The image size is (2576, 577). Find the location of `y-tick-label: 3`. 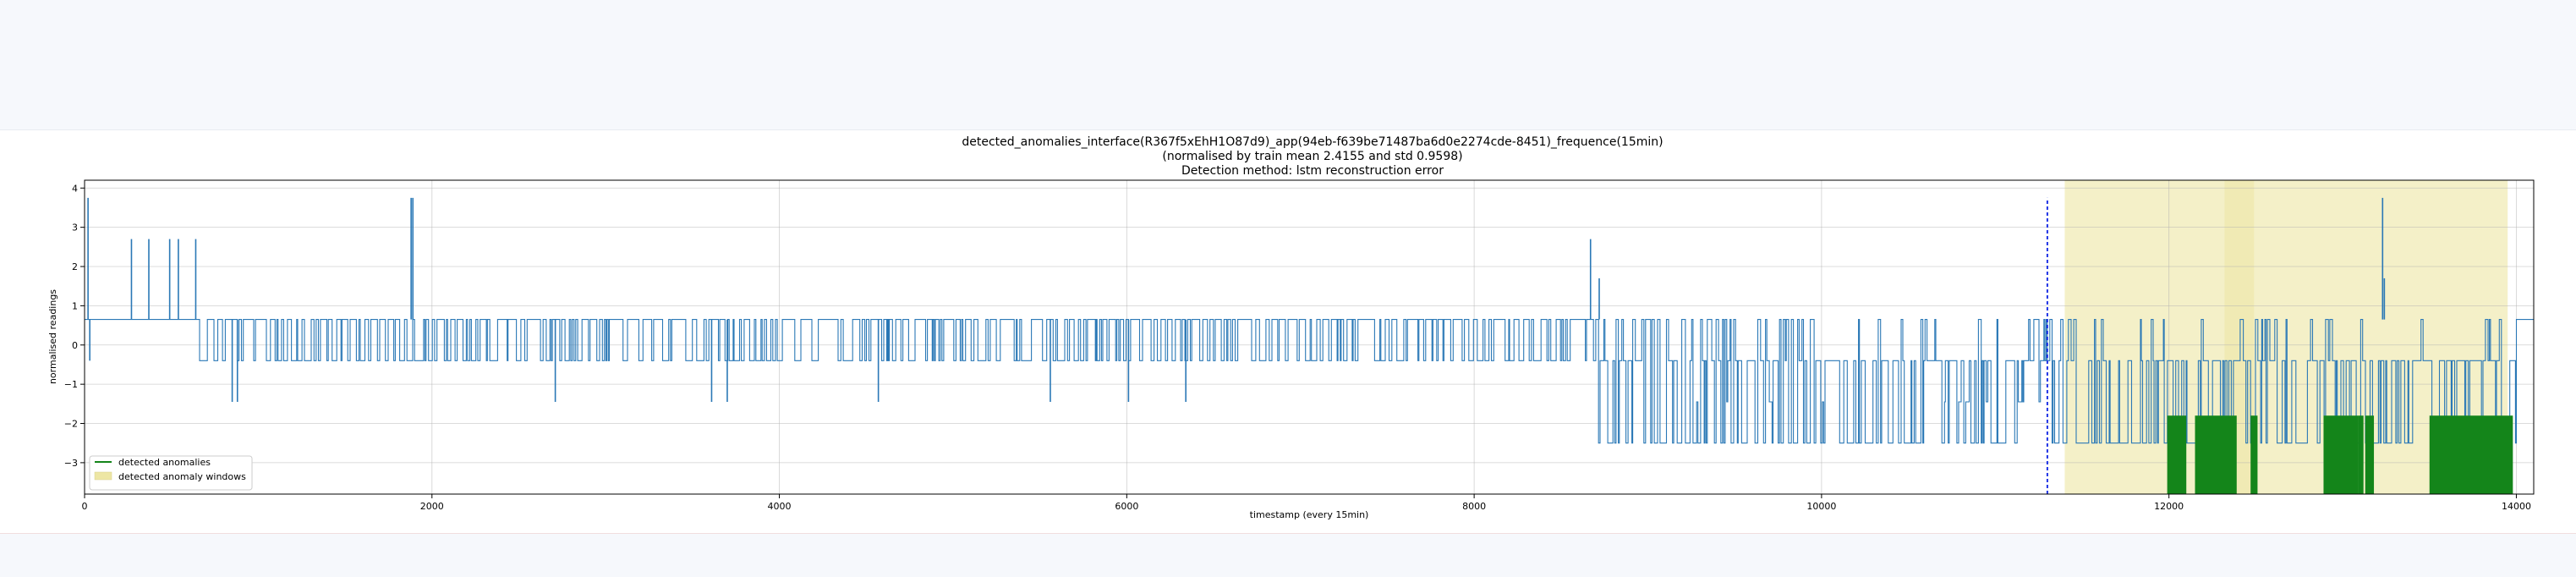

y-tick-label: 3 is located at coordinates (75, 229).